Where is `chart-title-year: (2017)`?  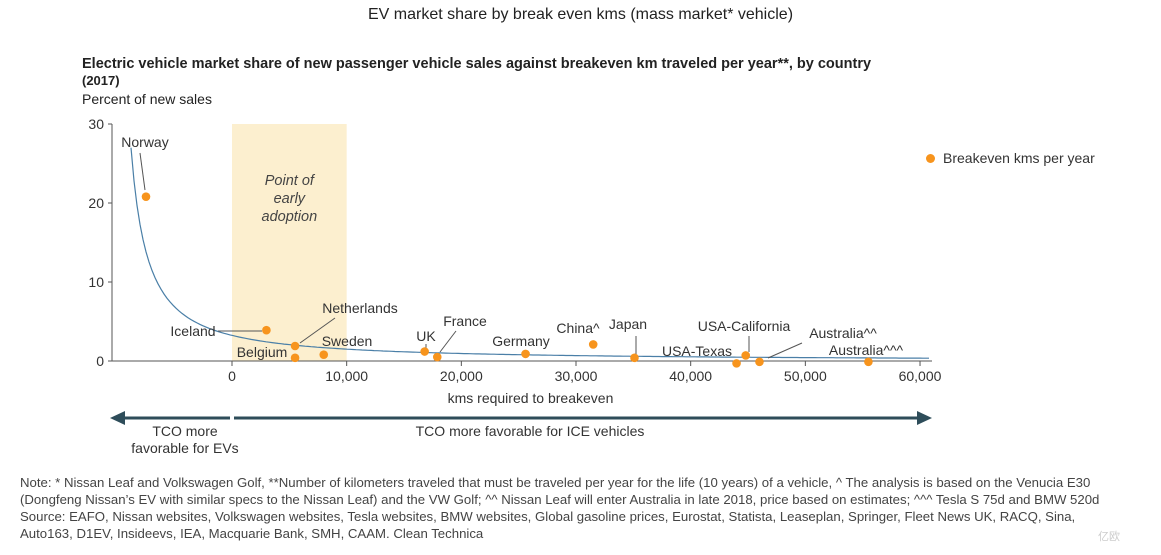
chart-title-year: (2017) is located at coordinates (101, 80).